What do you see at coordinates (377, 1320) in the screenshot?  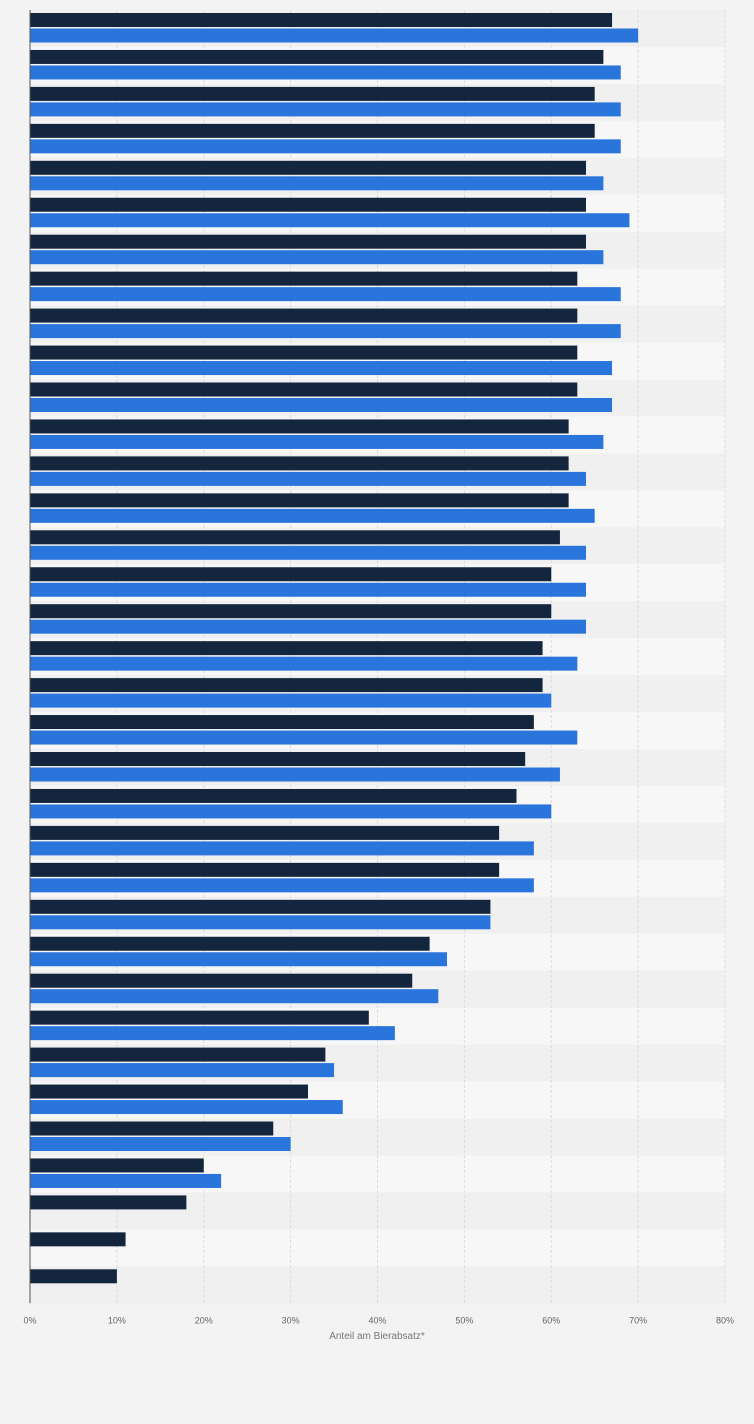 I see `x-tick-label: 40%` at bounding box center [377, 1320].